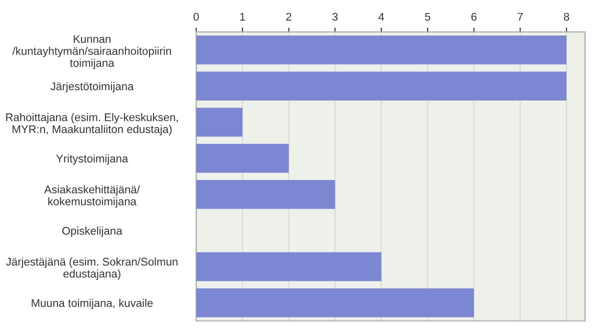 The image size is (600, 336). Describe the element at coordinates (92, 196) in the screenshot. I see `y-tick-label: Asiakaskehittäjänä/ kokemustoimijana` at that location.